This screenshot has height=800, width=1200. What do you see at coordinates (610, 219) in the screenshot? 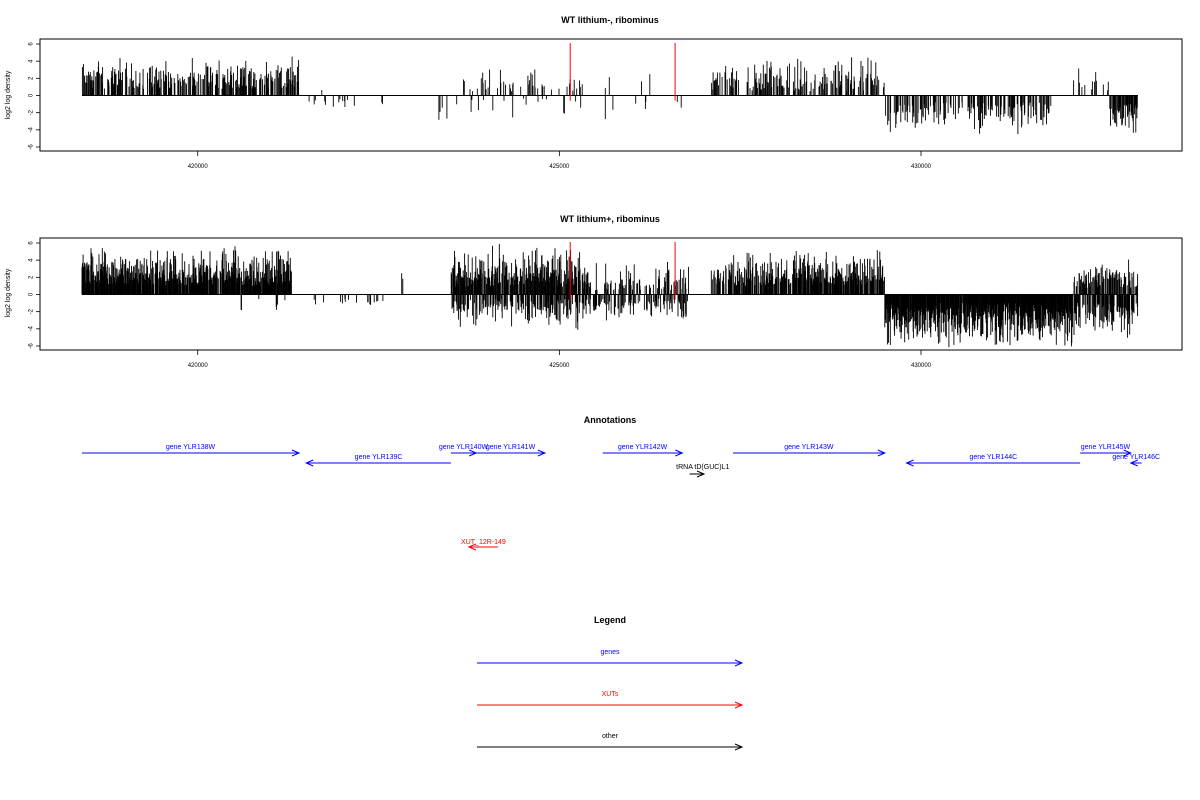
I see `chart-title: WT lithium+, ribominus` at bounding box center [610, 219].